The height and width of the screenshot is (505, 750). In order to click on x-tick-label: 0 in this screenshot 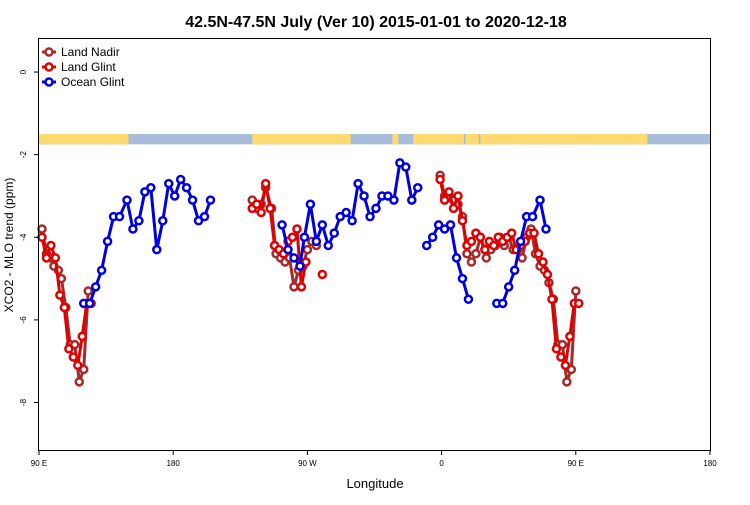, I will do `click(441, 463)`.